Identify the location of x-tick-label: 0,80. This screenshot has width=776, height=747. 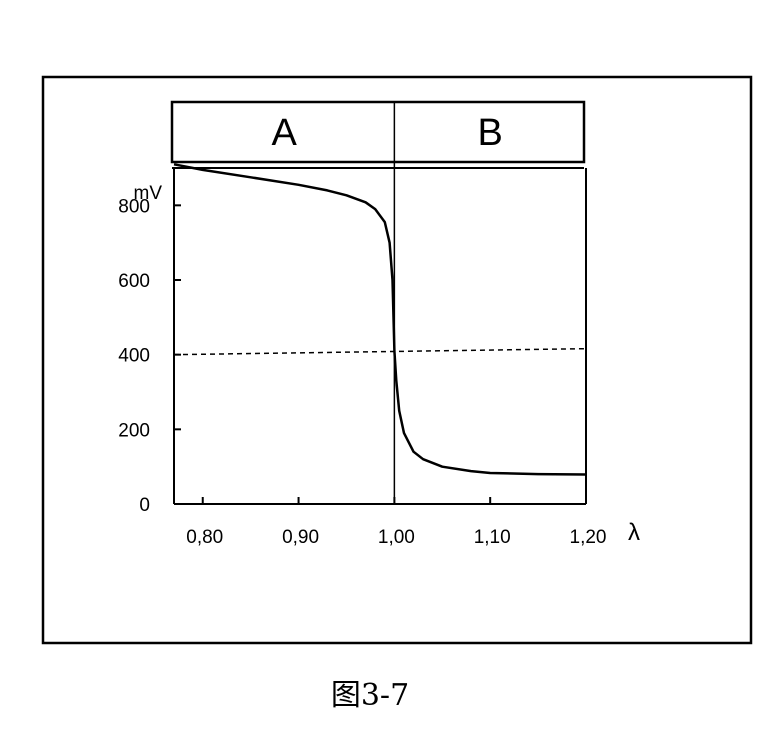
(204, 537).